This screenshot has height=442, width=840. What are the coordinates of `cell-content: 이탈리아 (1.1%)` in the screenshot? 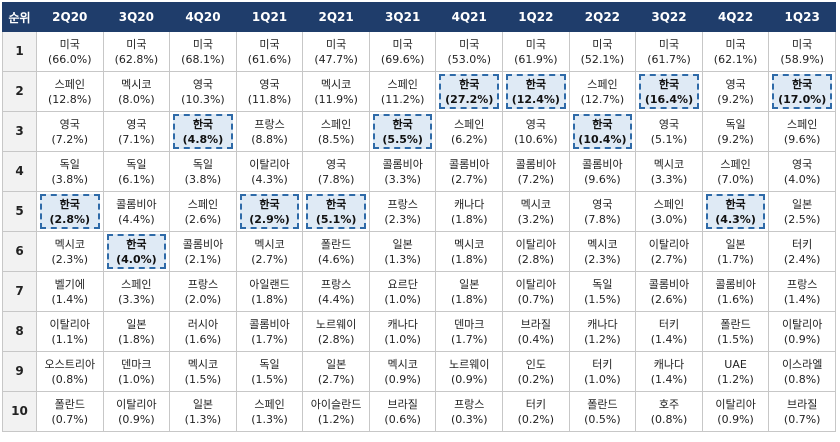 It's located at (70, 331).